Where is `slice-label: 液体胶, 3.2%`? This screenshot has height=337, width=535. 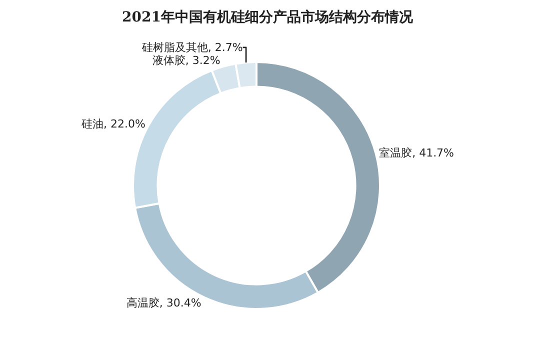
slice-label: 液体胶, 3.2% is located at coordinates (186, 60).